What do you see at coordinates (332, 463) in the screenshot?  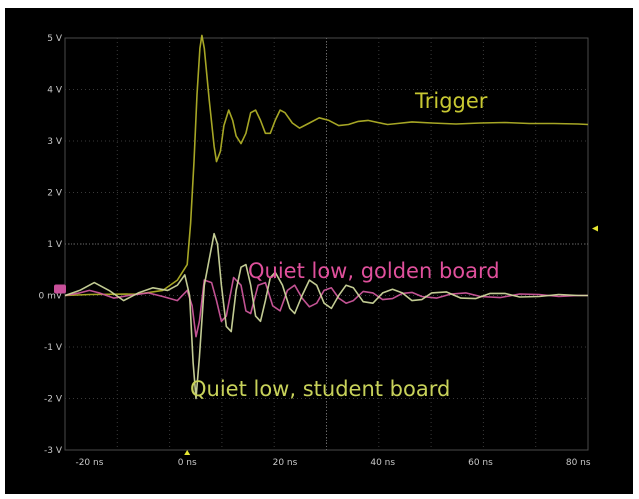 I see `x-axis-ticks: -20 ns 0 ns 20 ns 40 ns 60 ns 80 ns` at bounding box center [332, 463].